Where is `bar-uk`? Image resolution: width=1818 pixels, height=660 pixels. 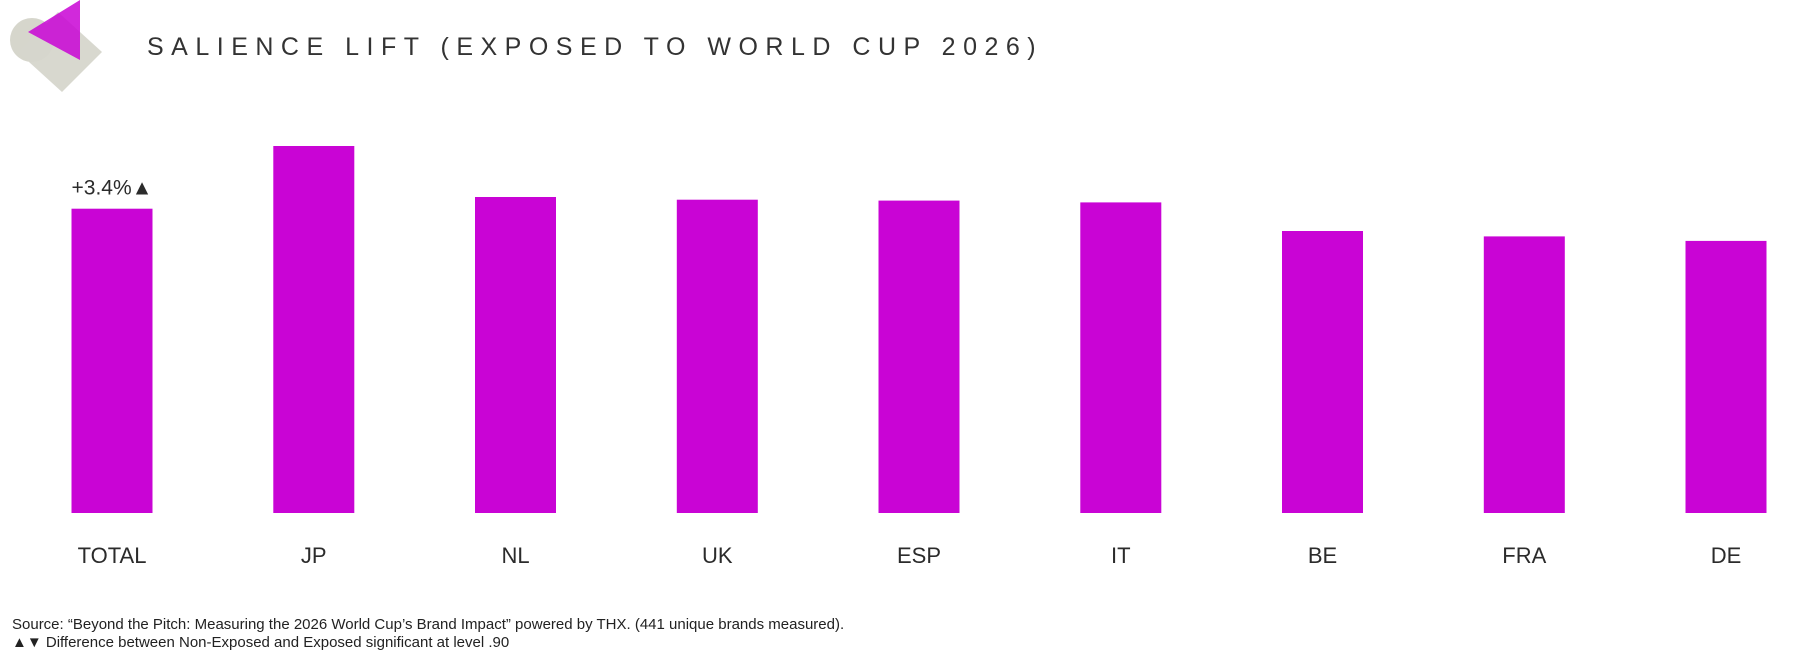
bar-uk is located at coordinates (717, 356).